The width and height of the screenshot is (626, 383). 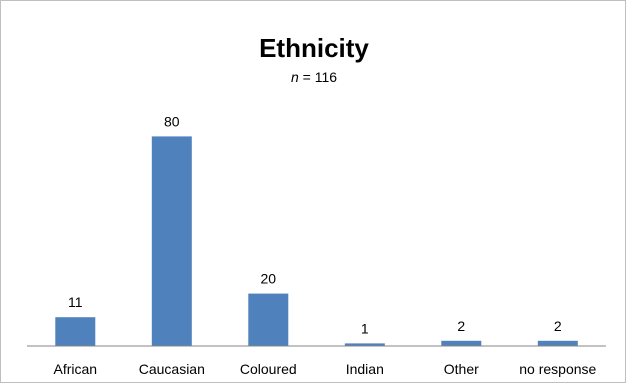 I want to click on bar-african, so click(x=75, y=331).